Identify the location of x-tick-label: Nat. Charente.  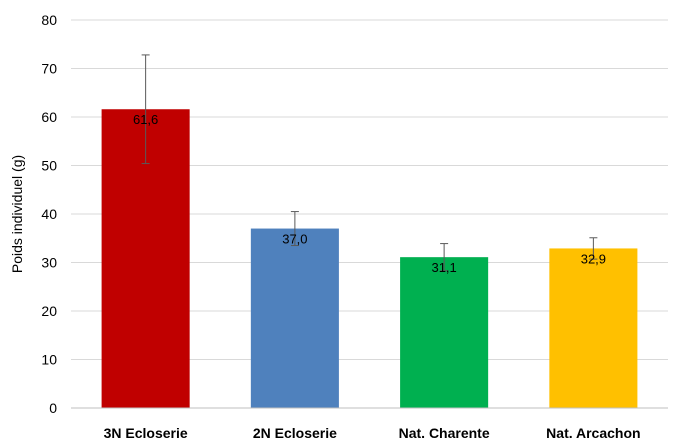
(444, 433).